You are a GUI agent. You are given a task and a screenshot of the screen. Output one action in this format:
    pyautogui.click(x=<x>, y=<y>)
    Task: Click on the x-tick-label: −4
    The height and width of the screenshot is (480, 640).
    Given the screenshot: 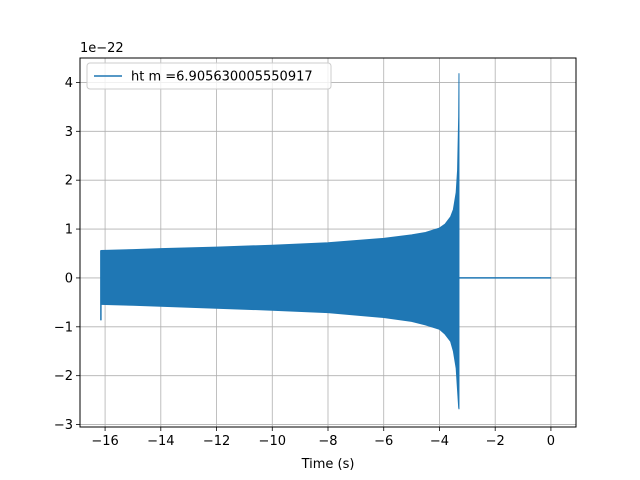 What is the action you would take?
    pyautogui.click(x=439, y=441)
    